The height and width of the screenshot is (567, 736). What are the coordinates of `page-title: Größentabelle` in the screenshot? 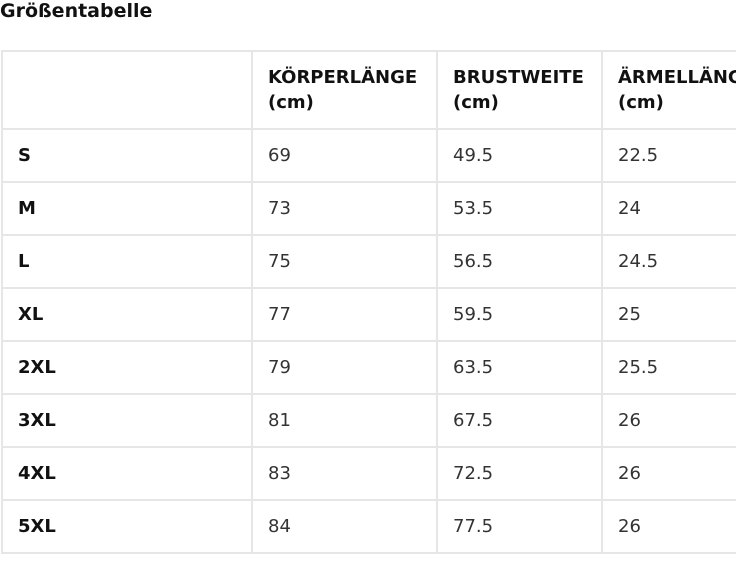 It's located at (76, 11).